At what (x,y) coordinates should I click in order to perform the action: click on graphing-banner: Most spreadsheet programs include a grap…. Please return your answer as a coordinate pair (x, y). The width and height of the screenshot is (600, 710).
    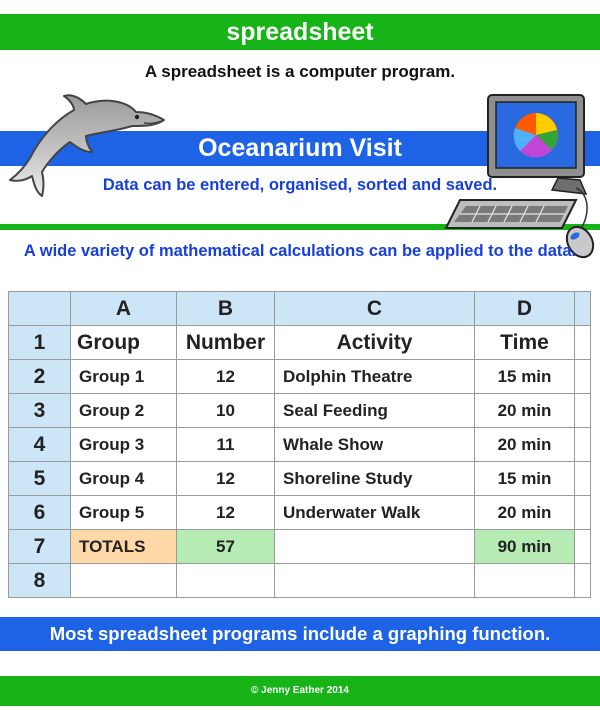
    Looking at the image, I should click on (300, 634).